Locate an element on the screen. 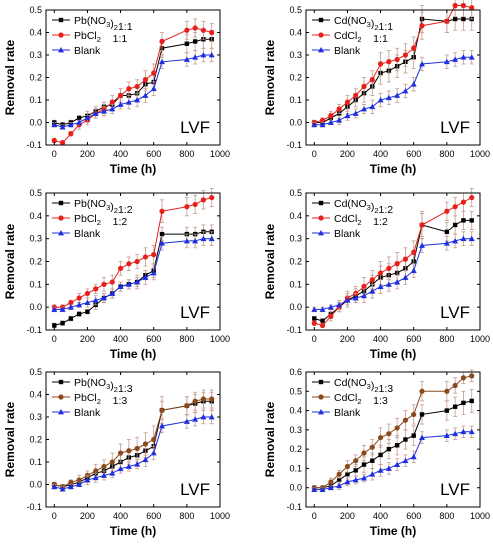  legend-label: CdCl2 1:1 is located at coordinates (361, 37).